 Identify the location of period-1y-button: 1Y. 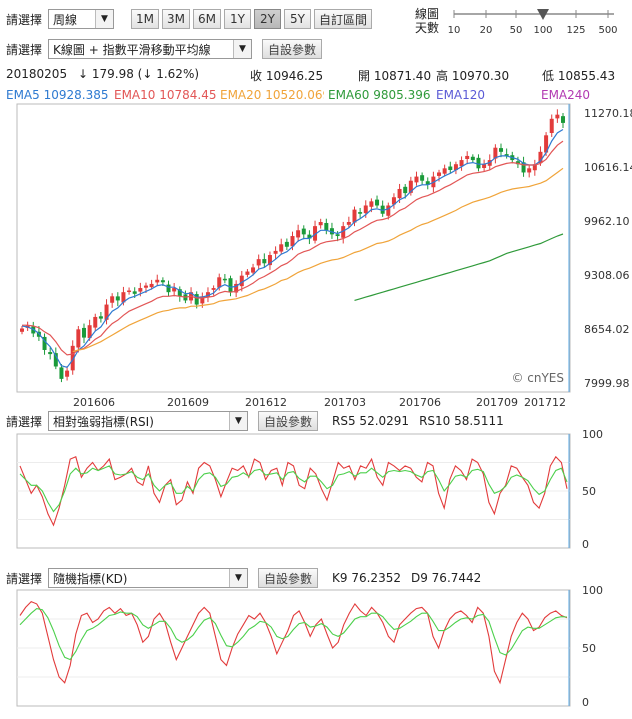
(238, 19).